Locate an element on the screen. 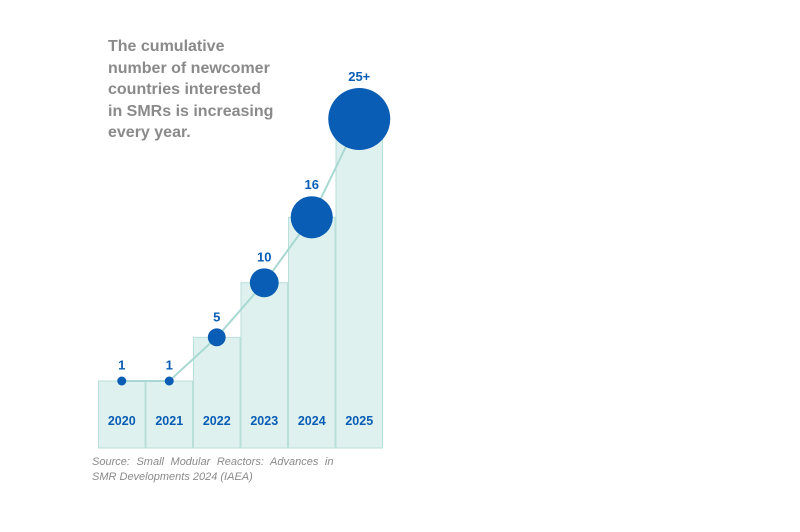 This screenshot has height=532, width=800. bubble-2025 is located at coordinates (359, 119).